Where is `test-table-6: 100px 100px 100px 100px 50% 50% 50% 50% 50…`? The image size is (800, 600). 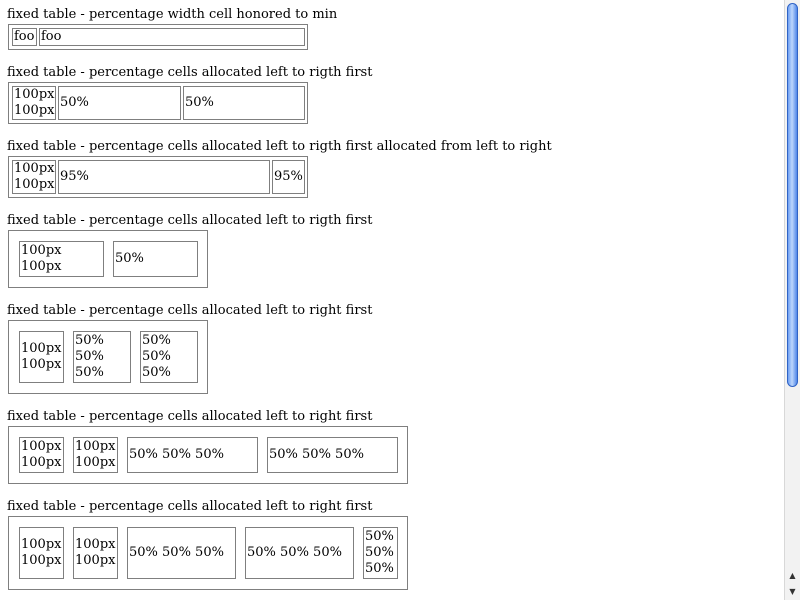
test-table-6: 100px 100px 100px 100px 50% 50% 50% 50% 50… is located at coordinates (208, 455).